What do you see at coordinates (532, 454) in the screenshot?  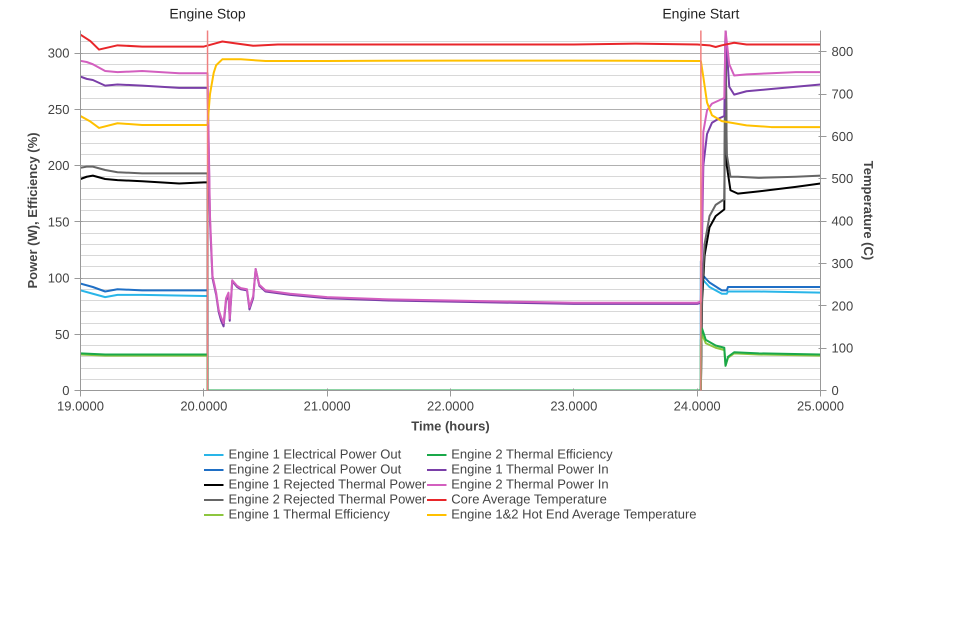 I see `legend-label: Engine 2 Thermal Efficiency` at bounding box center [532, 454].